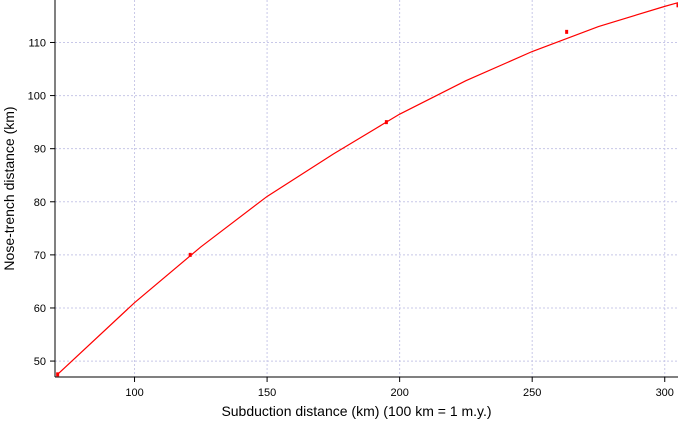 This screenshot has width=678, height=426. What do you see at coordinates (40, 256) in the screenshot?
I see `y-tick-label: 70` at bounding box center [40, 256].